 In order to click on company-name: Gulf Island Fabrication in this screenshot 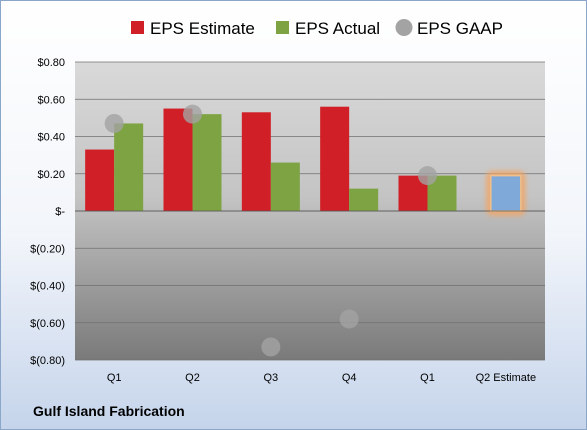, I will do `click(109, 411)`.